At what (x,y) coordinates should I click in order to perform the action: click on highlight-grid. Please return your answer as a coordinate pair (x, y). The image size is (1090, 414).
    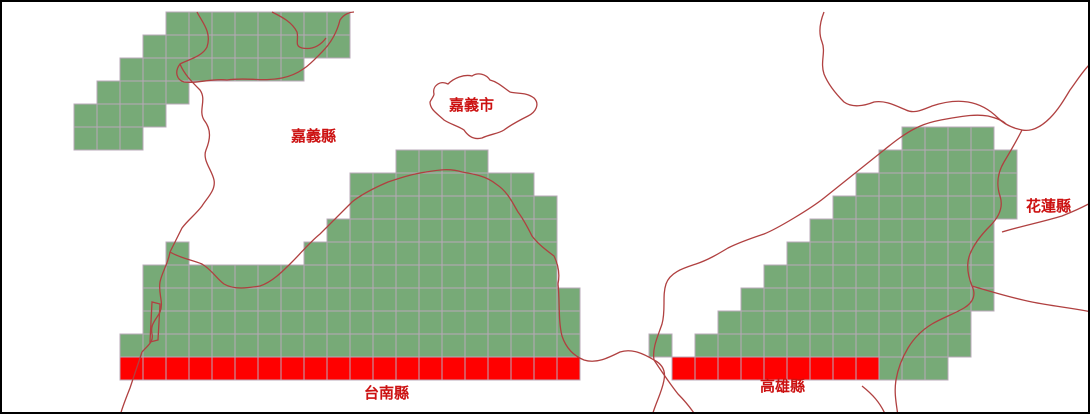
    Looking at the image, I should click on (499, 368).